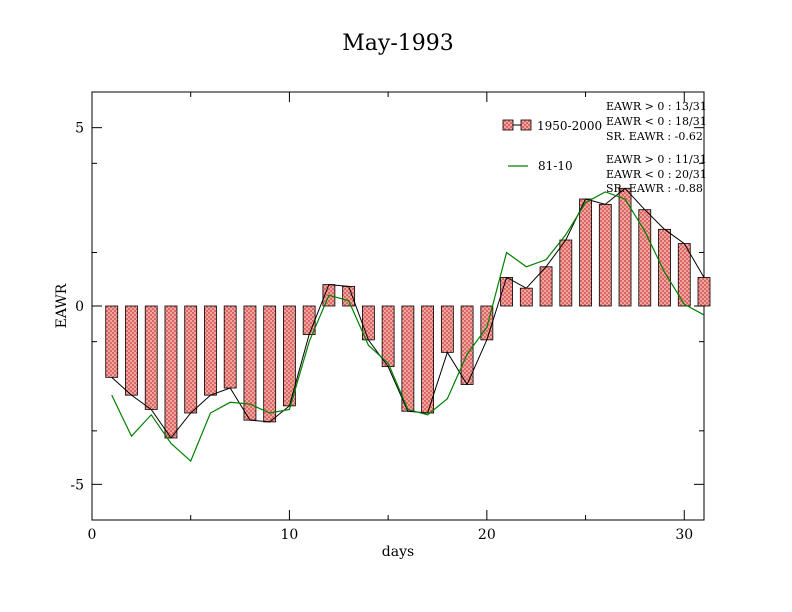 The height and width of the screenshot is (612, 792). What do you see at coordinates (398, 552) in the screenshot?
I see `x-axis-label: days` at bounding box center [398, 552].